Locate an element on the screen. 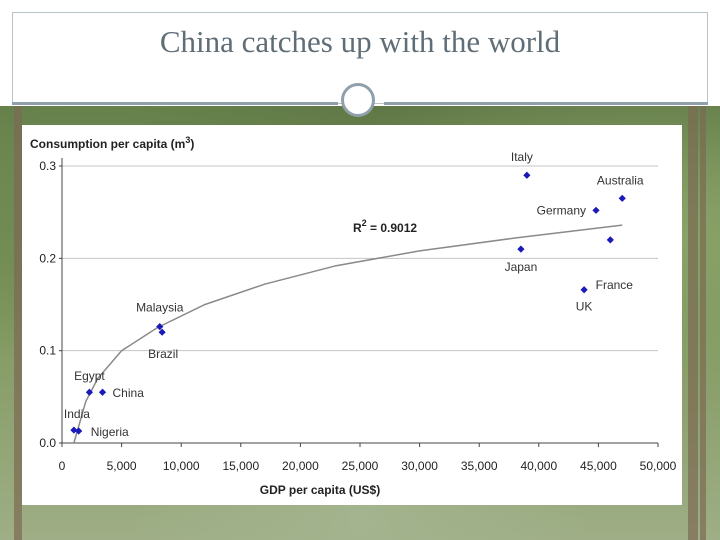  data-point-brazil is located at coordinates (162, 332).